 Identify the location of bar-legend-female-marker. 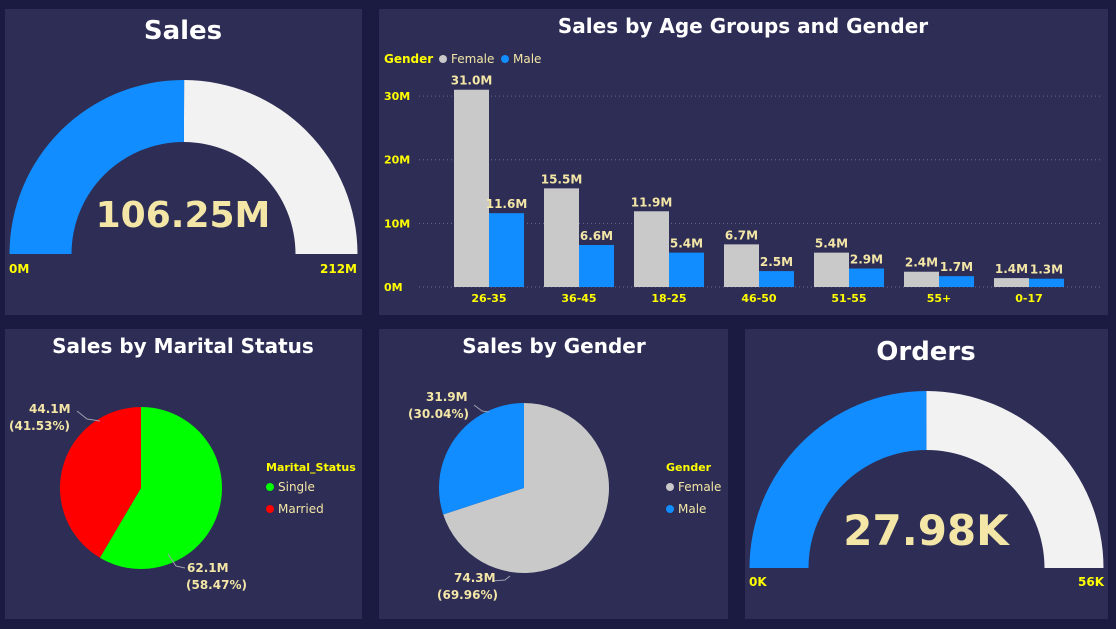
(443, 59).